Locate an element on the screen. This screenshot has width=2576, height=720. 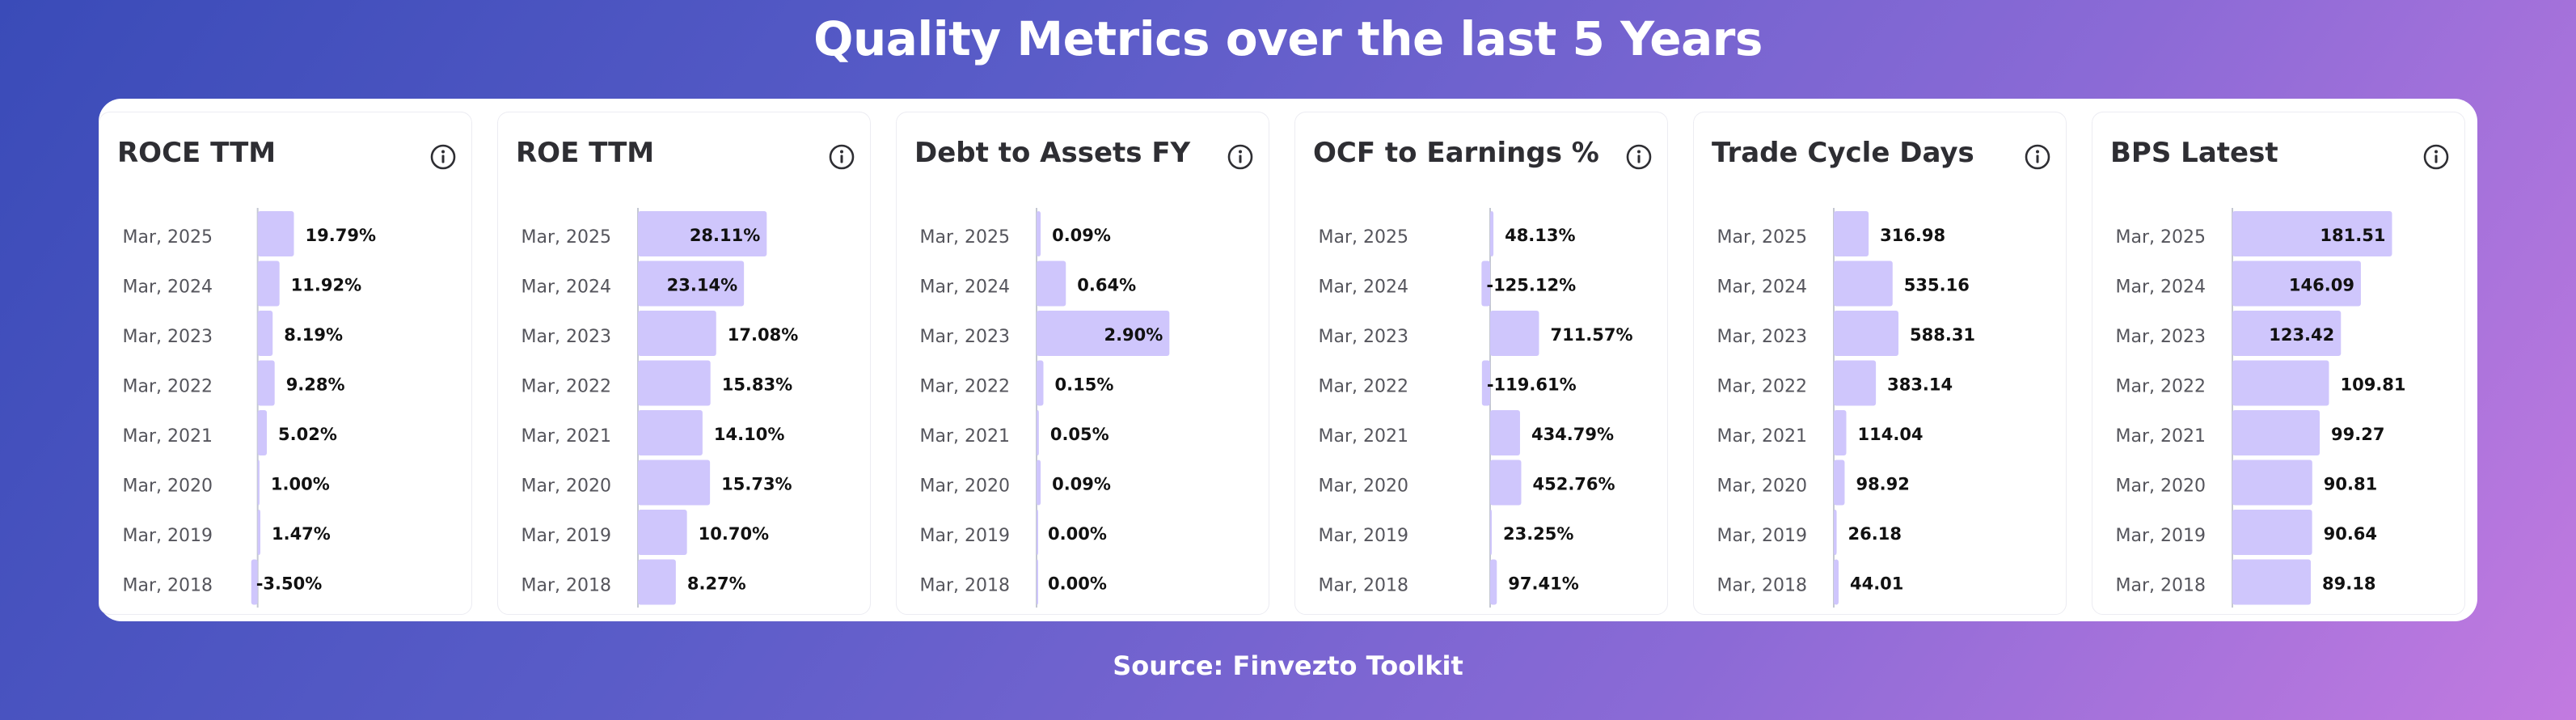
value-label: 19.79% is located at coordinates (341, 235).